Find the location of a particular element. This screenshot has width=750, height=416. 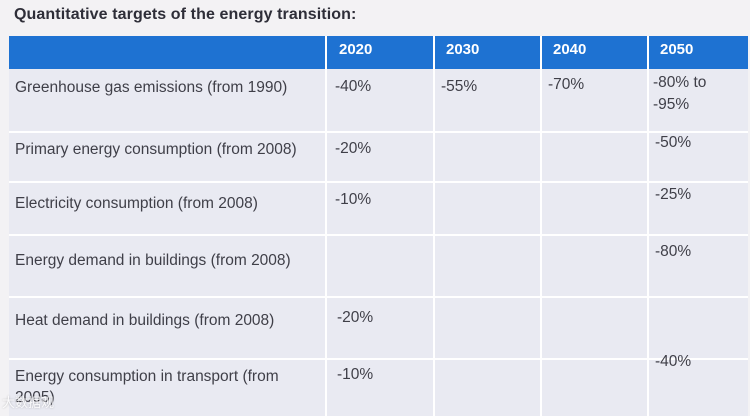

table-header is located at coordinates (378, 52).